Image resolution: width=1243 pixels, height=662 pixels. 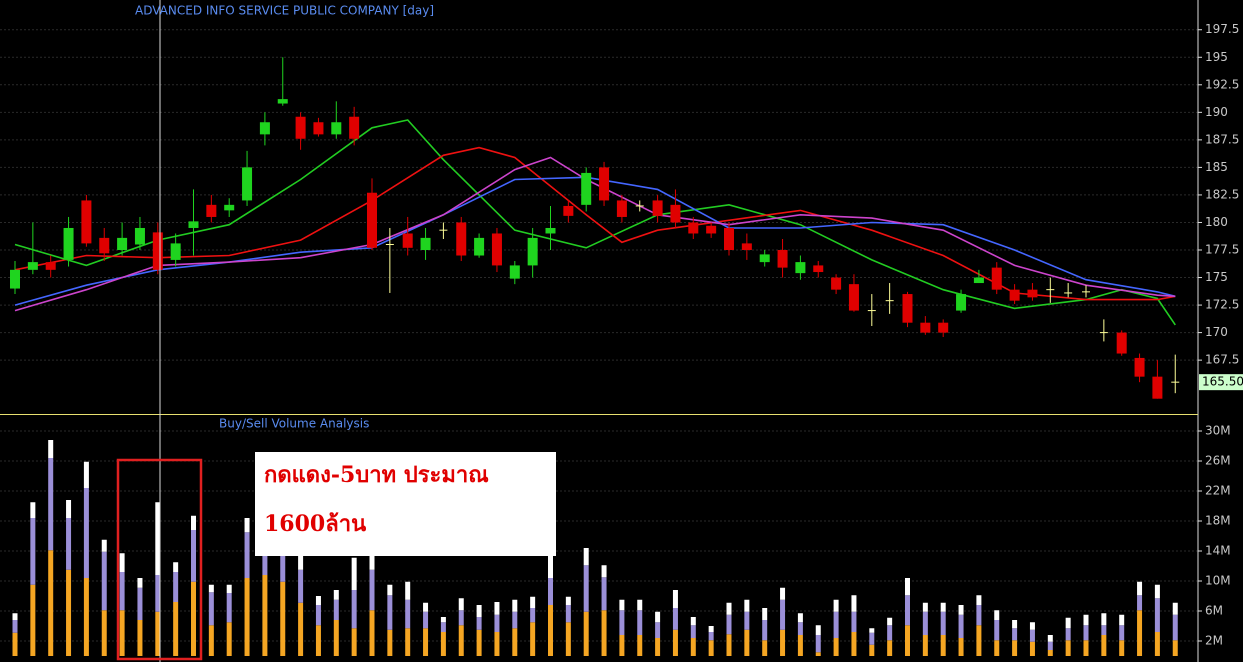 What do you see at coordinates (1216, 277) in the screenshot?
I see `y-tick-label: 175` at bounding box center [1216, 277].